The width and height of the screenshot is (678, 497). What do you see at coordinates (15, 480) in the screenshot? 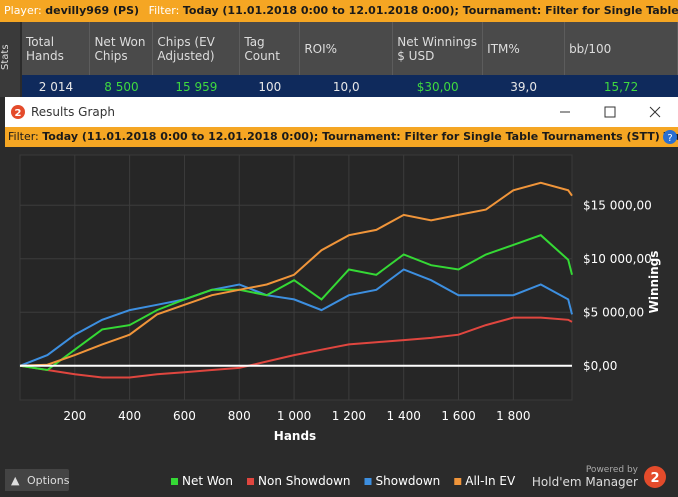
I see `options-arrow: ▲` at bounding box center [15, 480].